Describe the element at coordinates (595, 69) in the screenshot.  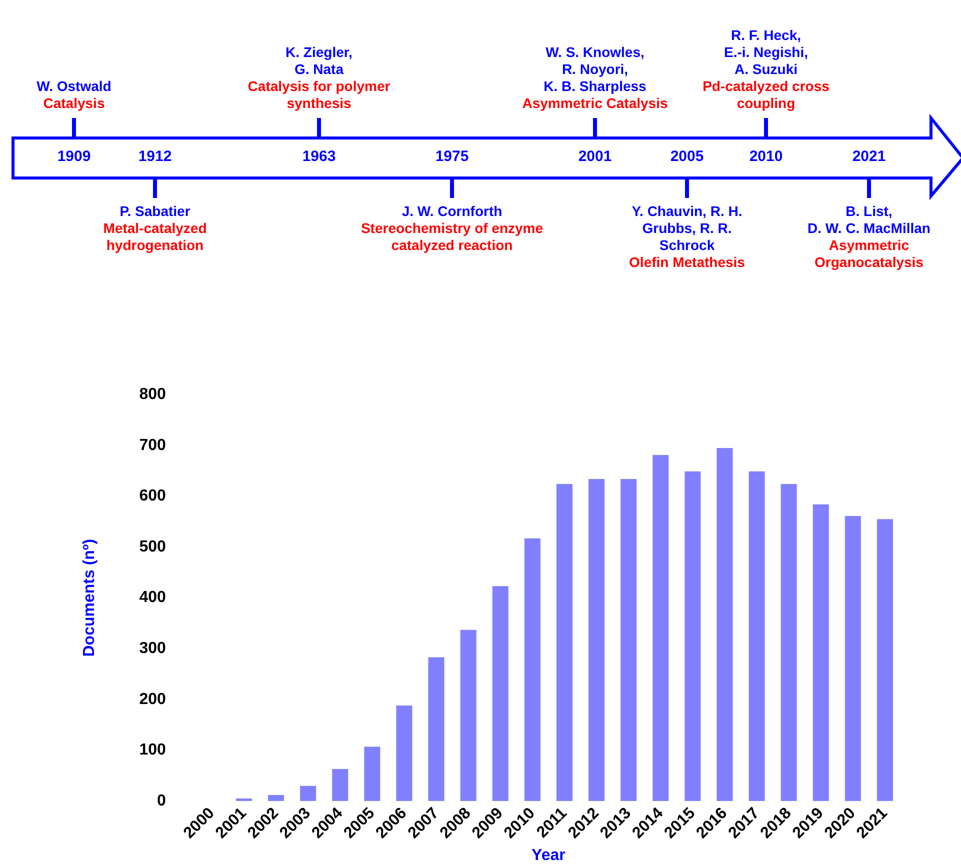
I see `text: W. S. Knowles, R. Noyori, K. B. Sharpless` at that location.